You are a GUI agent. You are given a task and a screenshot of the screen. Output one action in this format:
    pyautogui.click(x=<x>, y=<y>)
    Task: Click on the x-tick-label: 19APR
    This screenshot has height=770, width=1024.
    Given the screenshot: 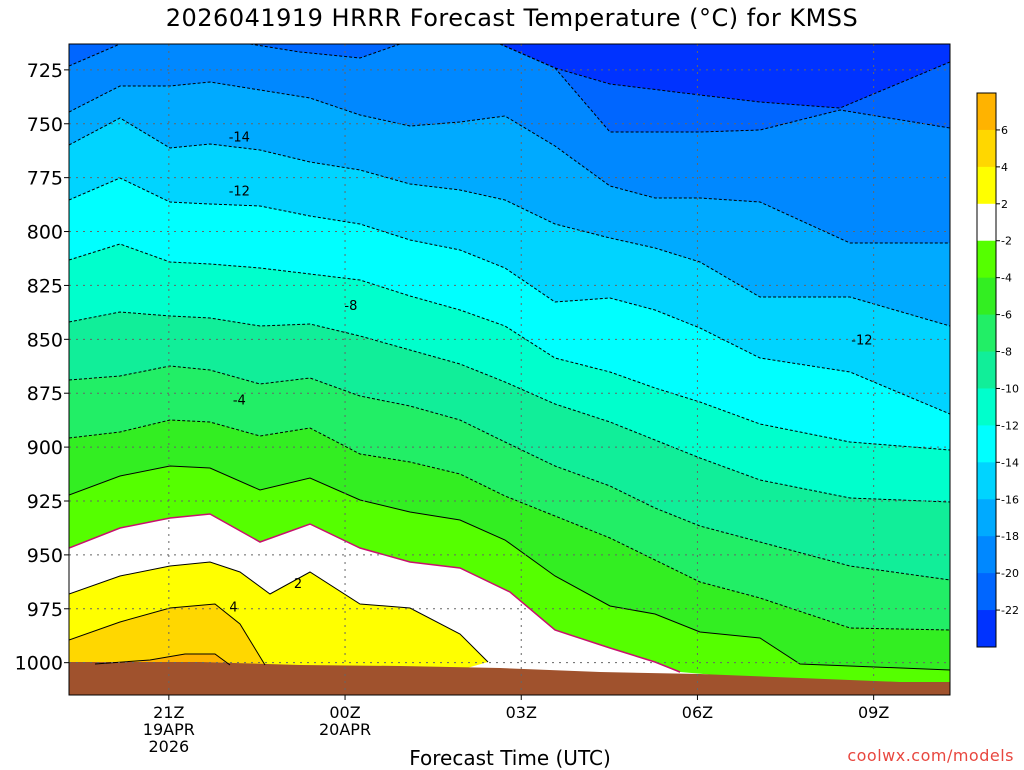 What is the action you would take?
    pyautogui.click(x=169, y=729)
    